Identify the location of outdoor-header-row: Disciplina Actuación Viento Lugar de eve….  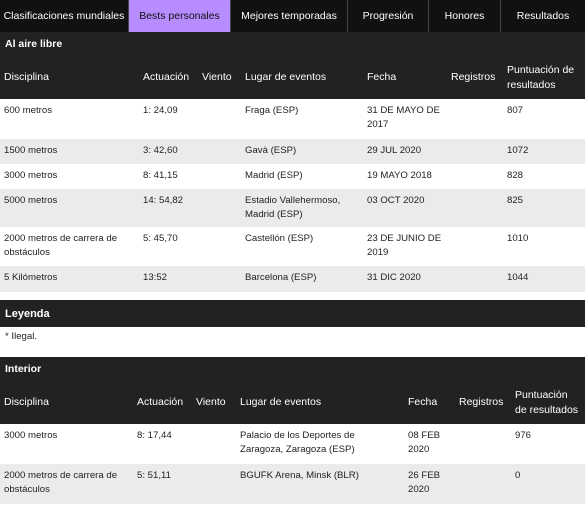
(292, 77).